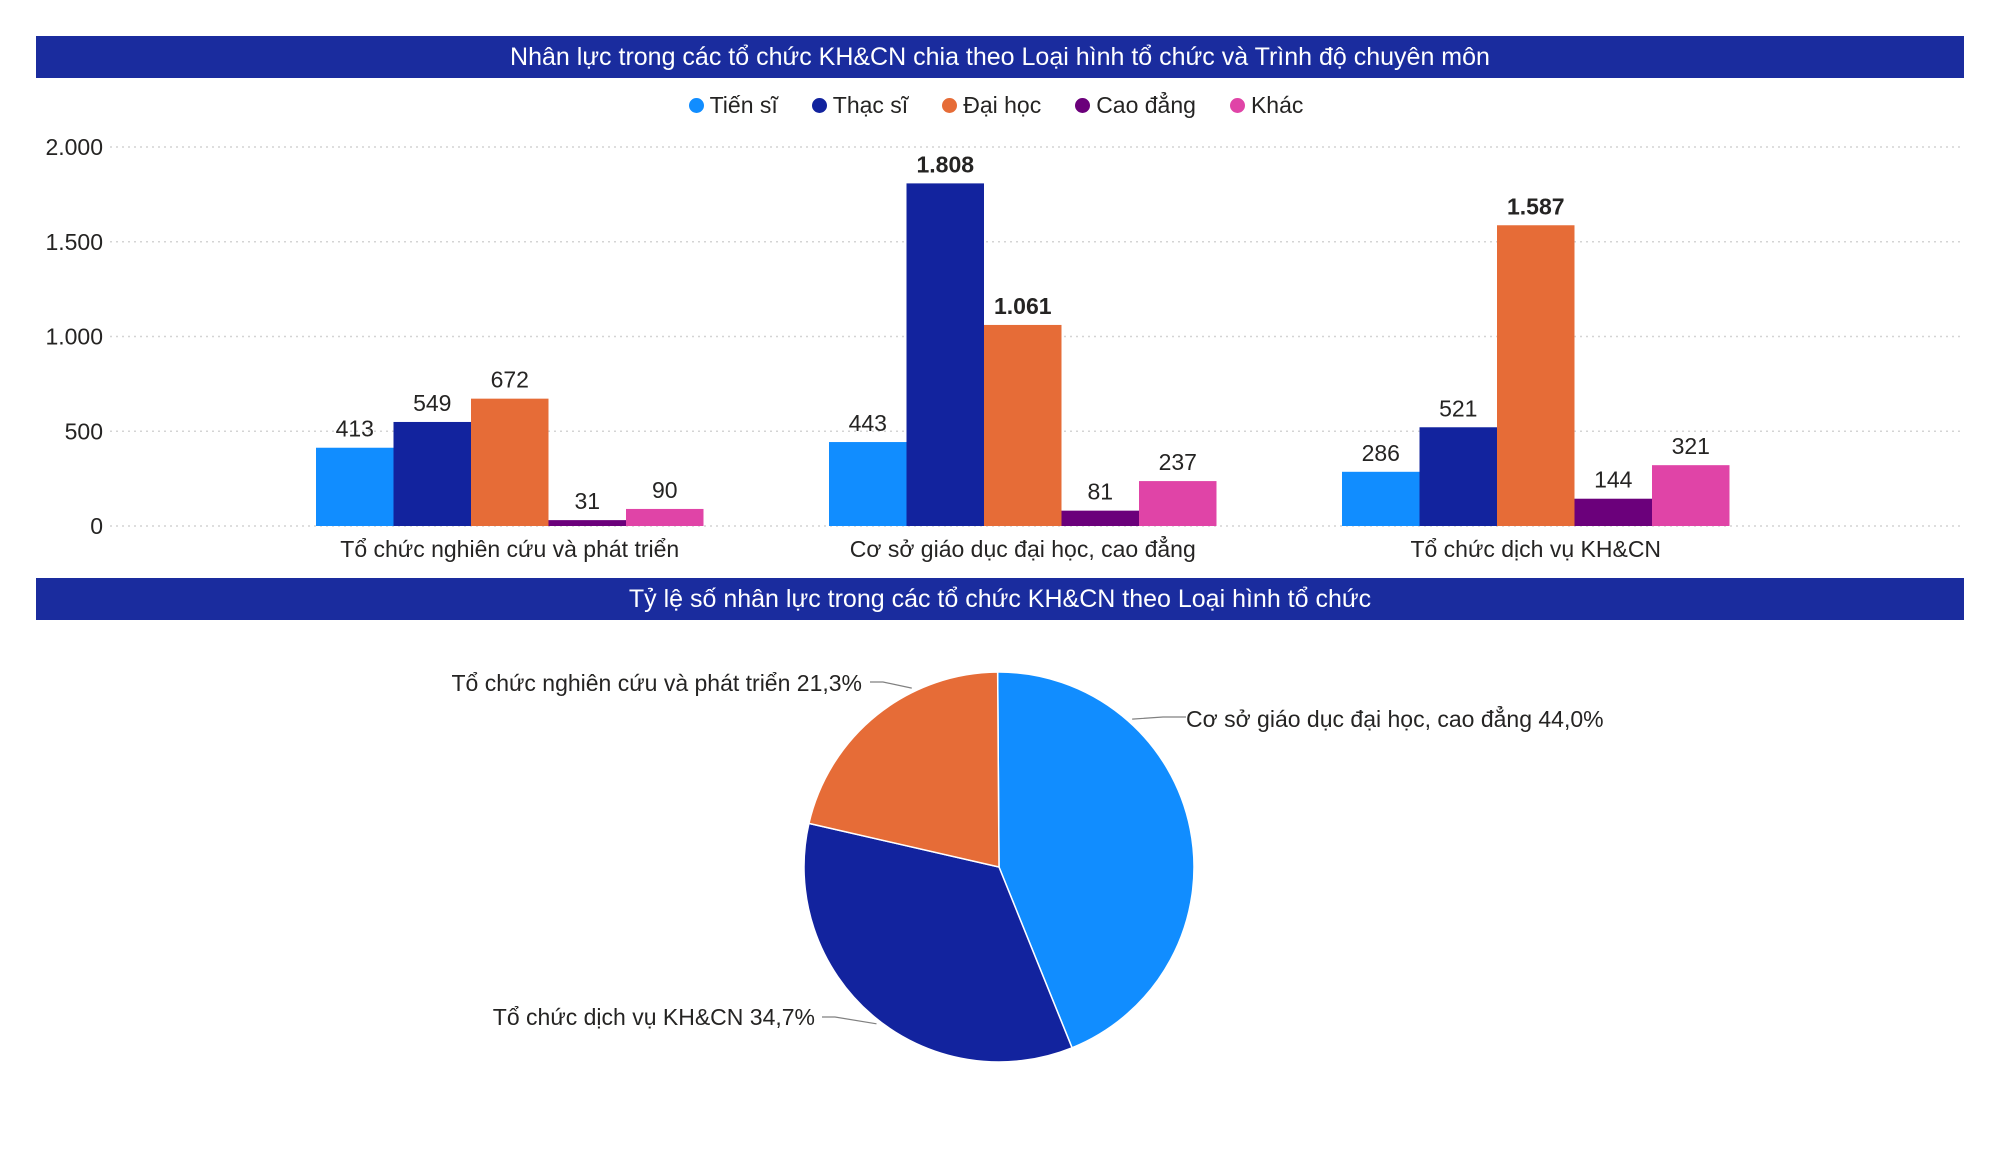 The width and height of the screenshot is (1992, 1152). I want to click on data-label: 1.061, so click(1023, 306).